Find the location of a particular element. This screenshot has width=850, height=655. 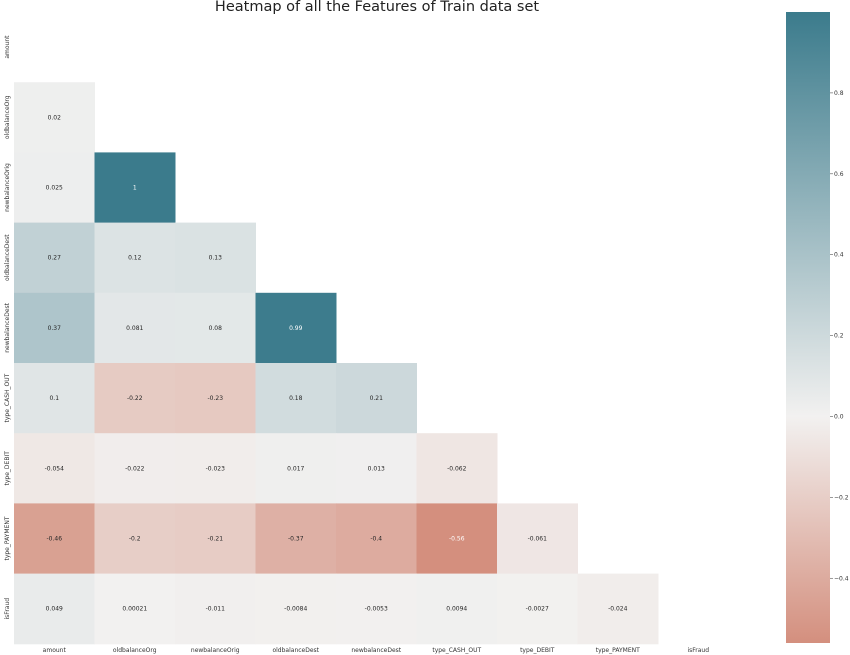

heatmap-cell-label: 0.02 is located at coordinates (55, 117).